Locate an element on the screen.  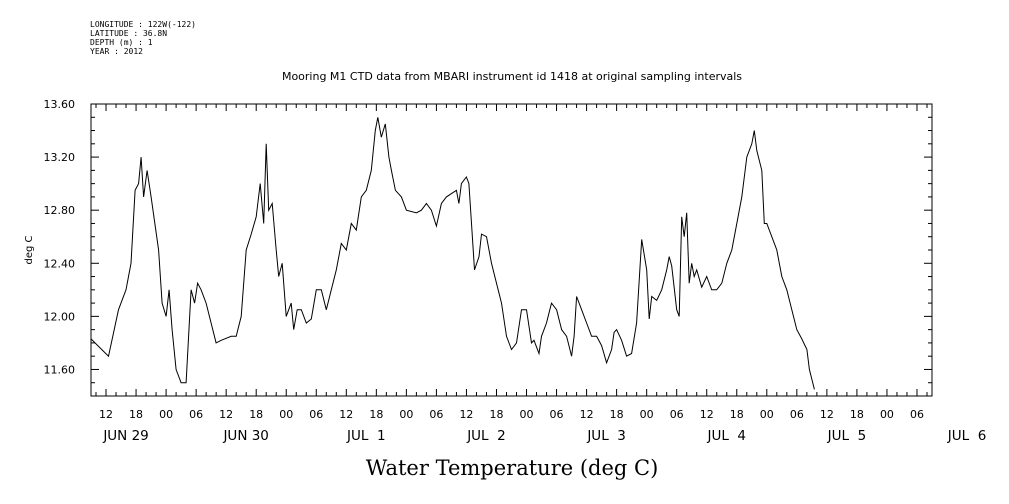
x-day-label: JUL 3 is located at coordinates (606, 436).